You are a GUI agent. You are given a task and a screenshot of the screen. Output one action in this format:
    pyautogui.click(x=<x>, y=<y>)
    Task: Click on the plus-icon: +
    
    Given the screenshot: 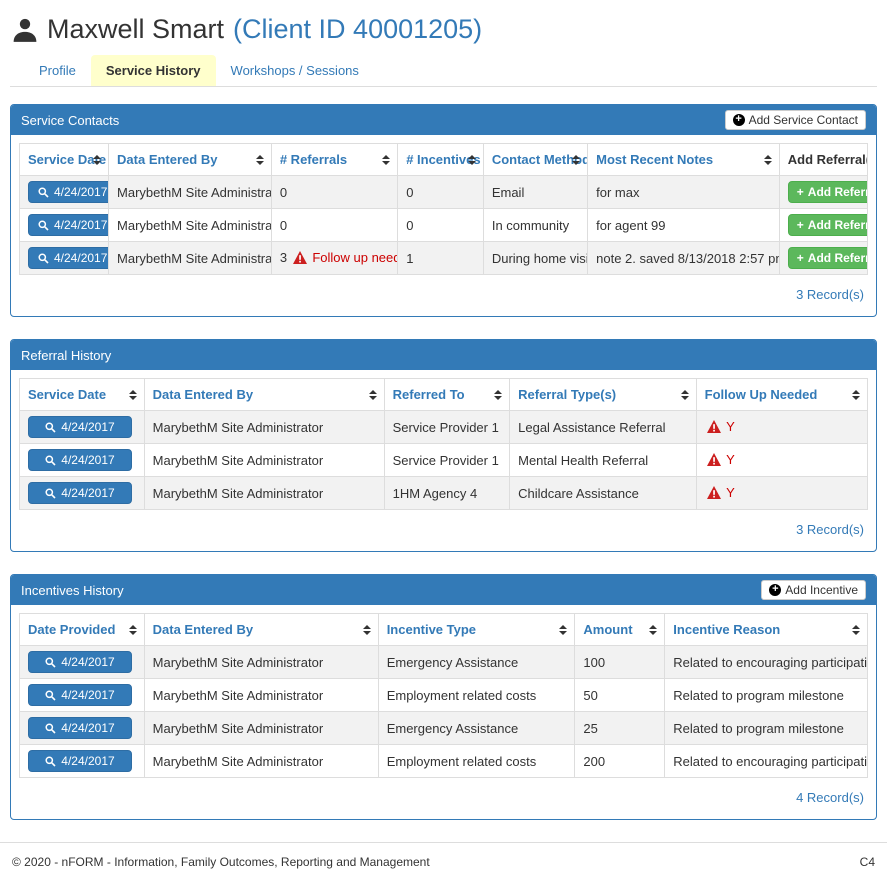 What is the action you would take?
    pyautogui.click(x=800, y=258)
    